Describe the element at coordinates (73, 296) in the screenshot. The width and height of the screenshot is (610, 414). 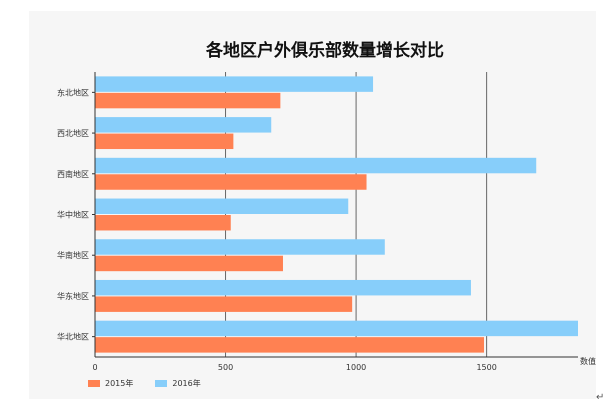
I see `category-label-华东地区: 华东地区` at that location.